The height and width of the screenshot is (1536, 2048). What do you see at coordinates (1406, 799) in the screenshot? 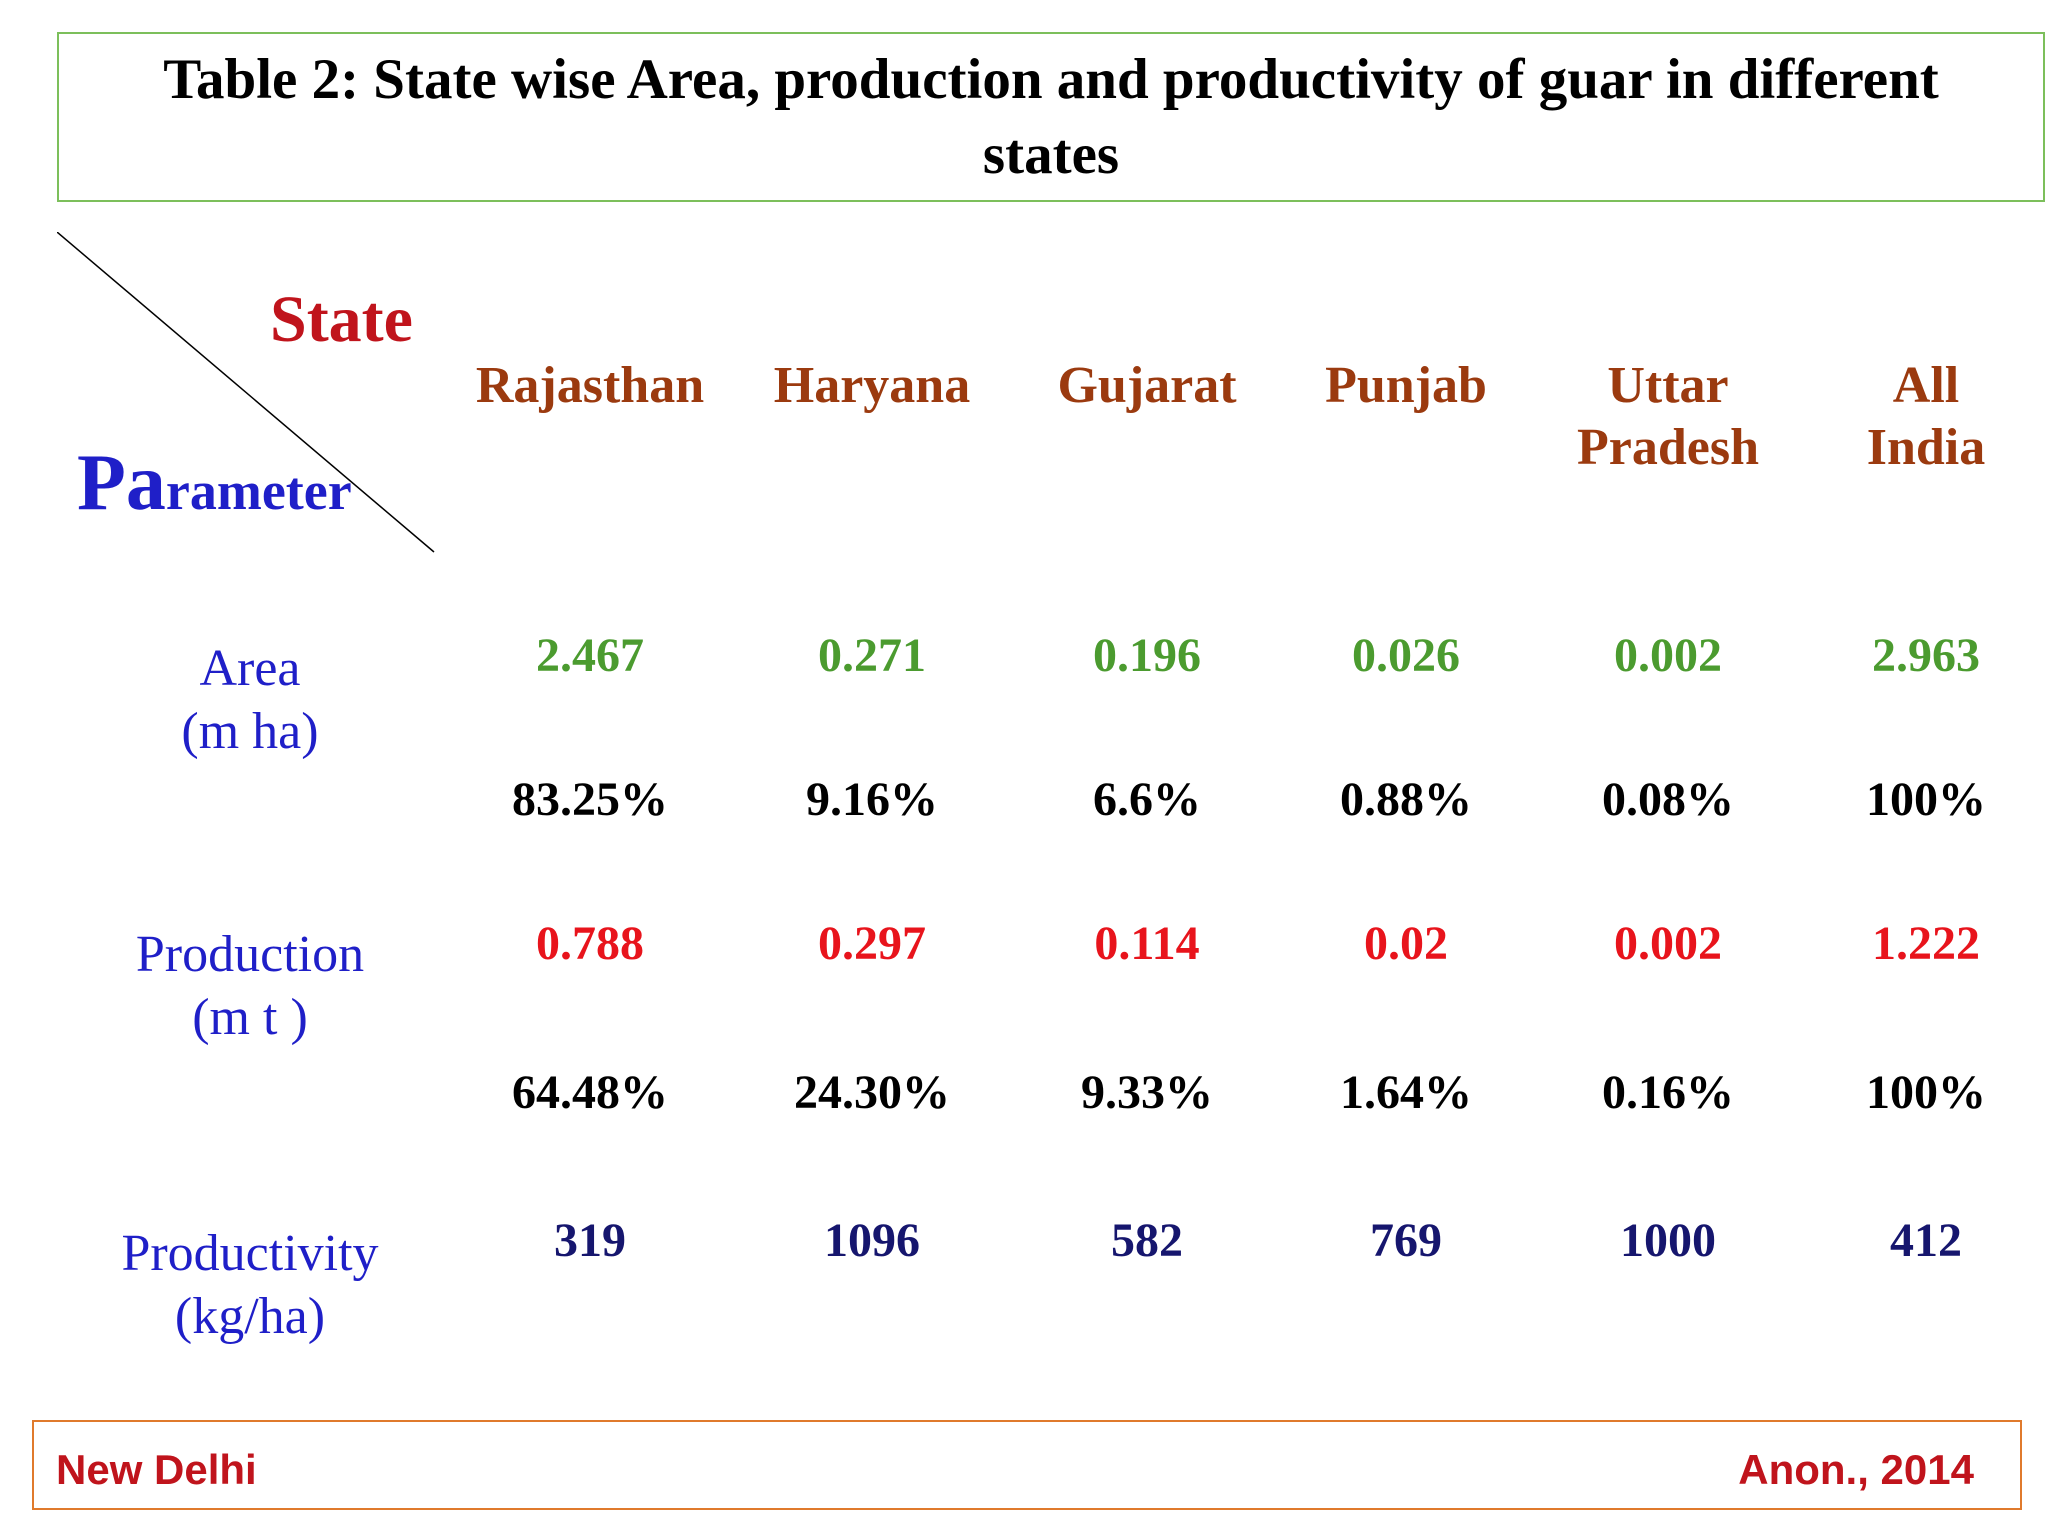
I see `cell-area-share-punjab: 0.88%` at bounding box center [1406, 799].